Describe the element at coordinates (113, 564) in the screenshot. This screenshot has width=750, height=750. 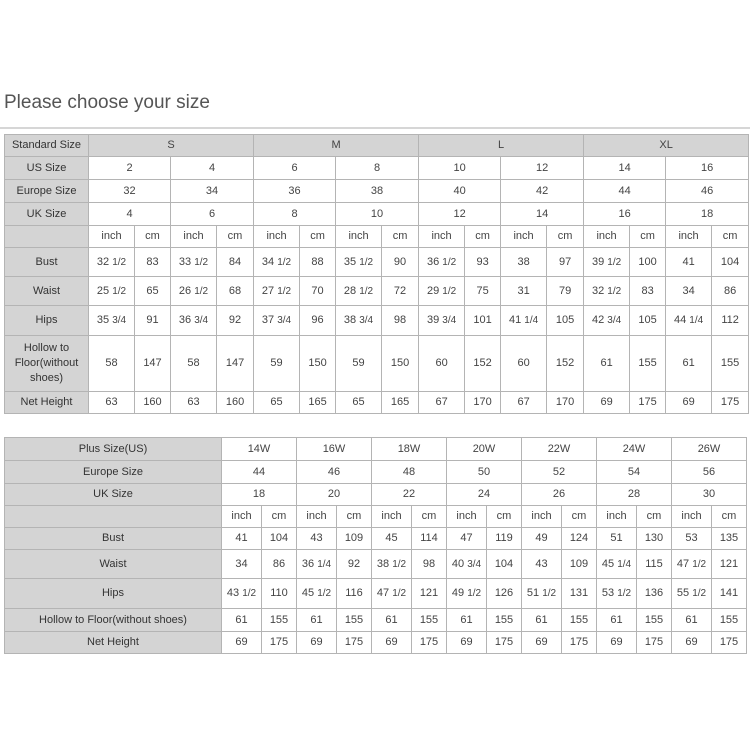
I see `row-label: Waist` at that location.